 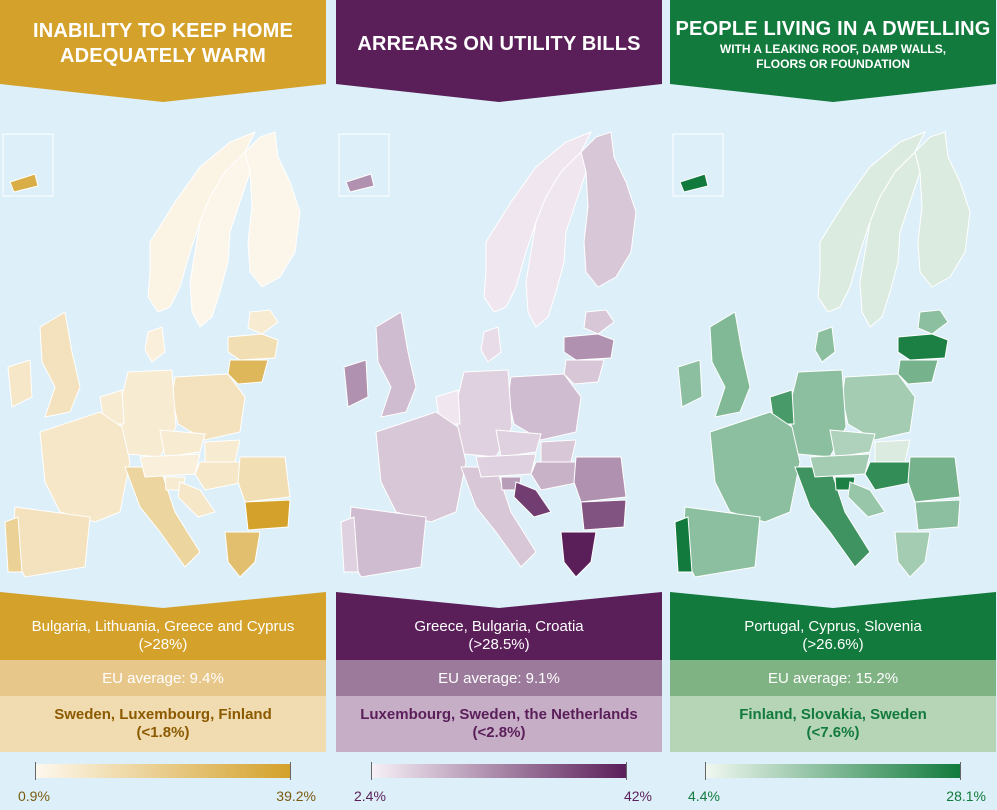 I want to click on scale-max-label: 39.2%, so click(x=296, y=796).